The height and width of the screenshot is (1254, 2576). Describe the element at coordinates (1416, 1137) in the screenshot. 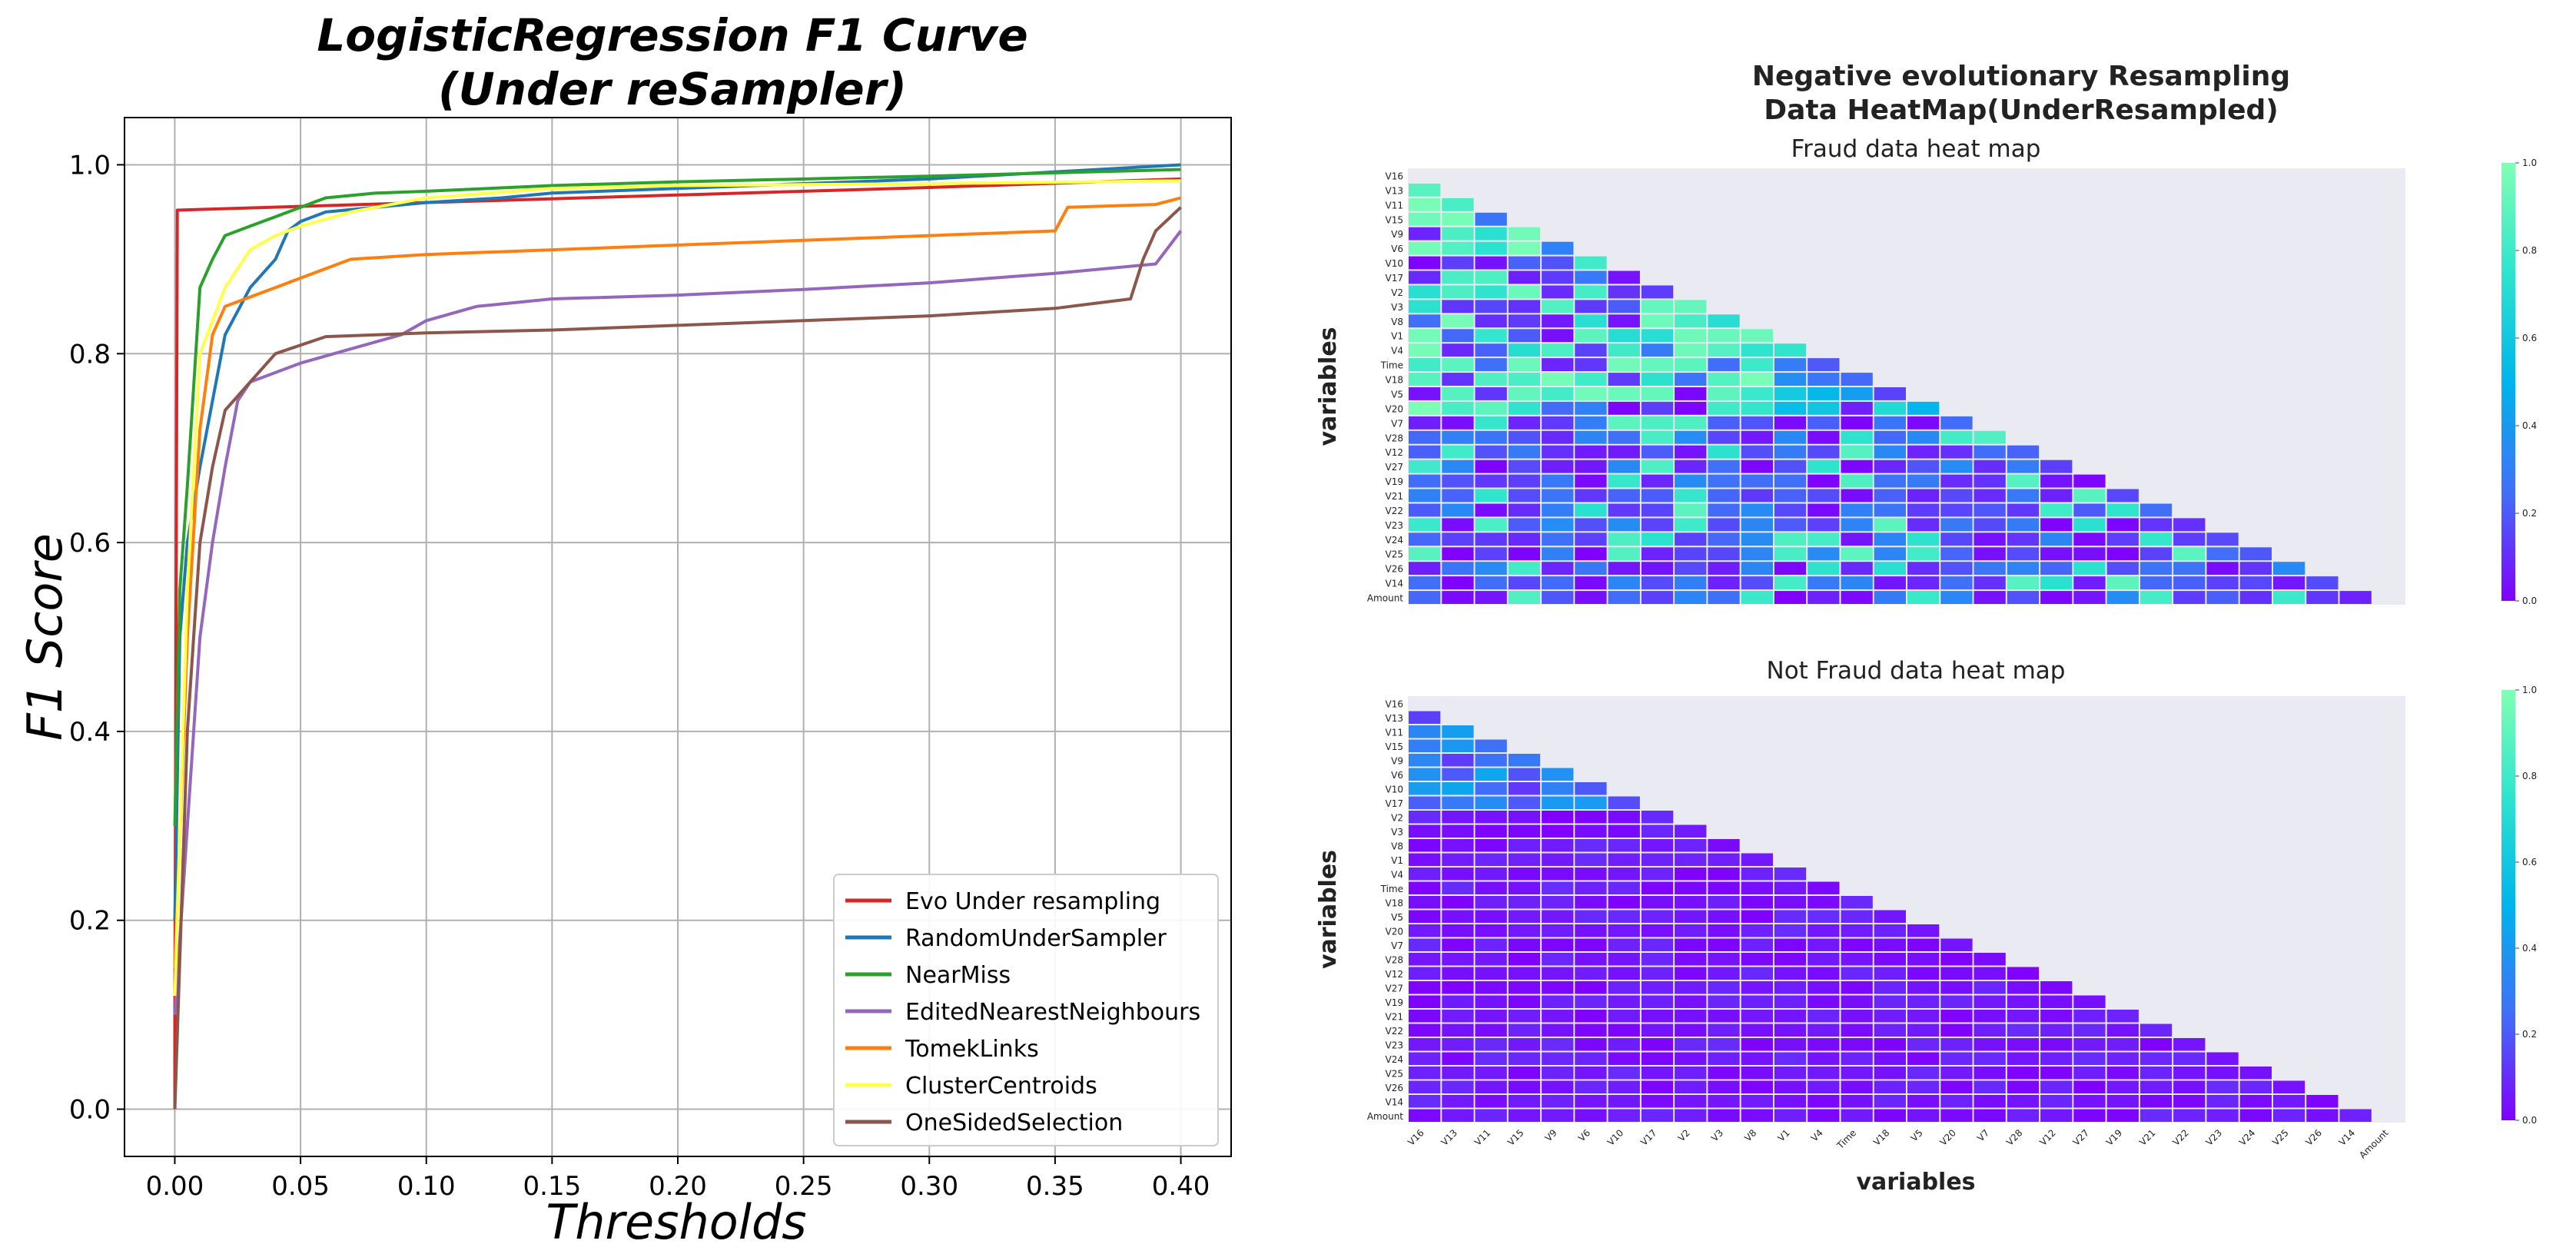

I see `heatmap-col-label: V16` at that location.